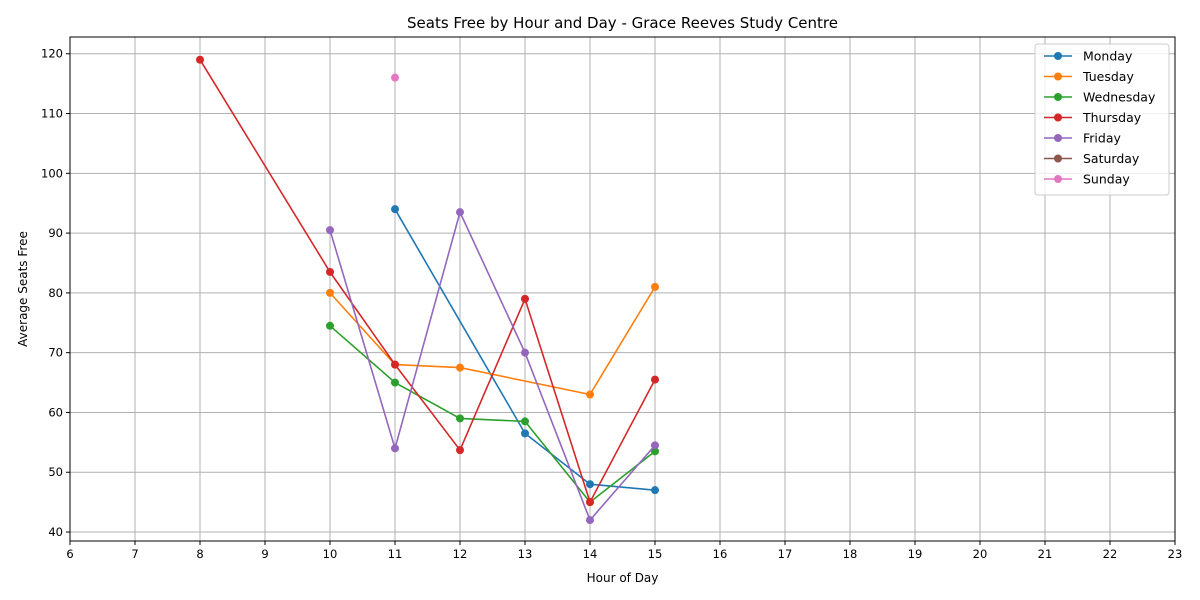 The width and height of the screenshot is (1200, 600). I want to click on legend-item-tuesday: Tuesday, so click(1089, 76).